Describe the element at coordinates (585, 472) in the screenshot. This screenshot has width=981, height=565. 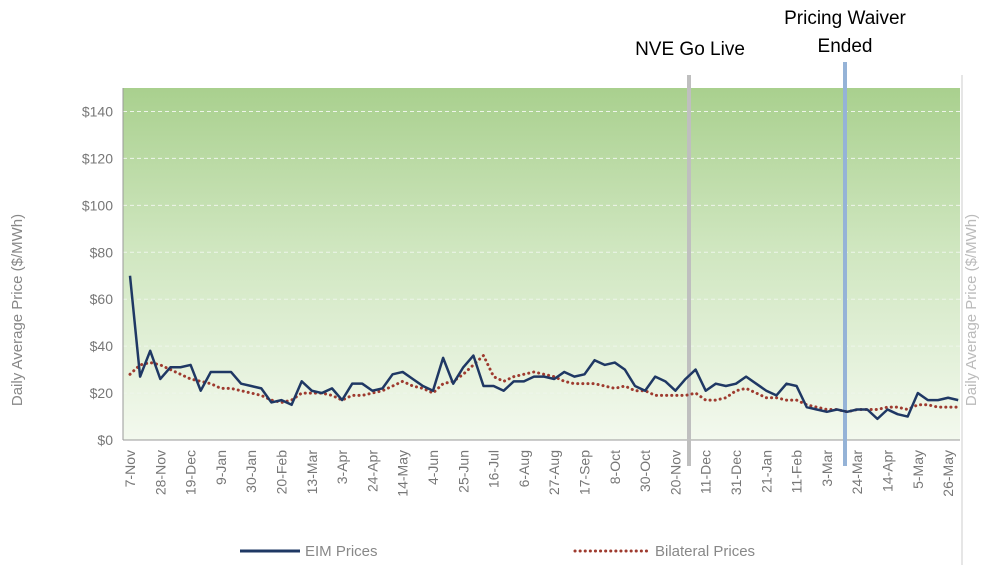
I see `x-tick-label: 17-Sep` at that location.